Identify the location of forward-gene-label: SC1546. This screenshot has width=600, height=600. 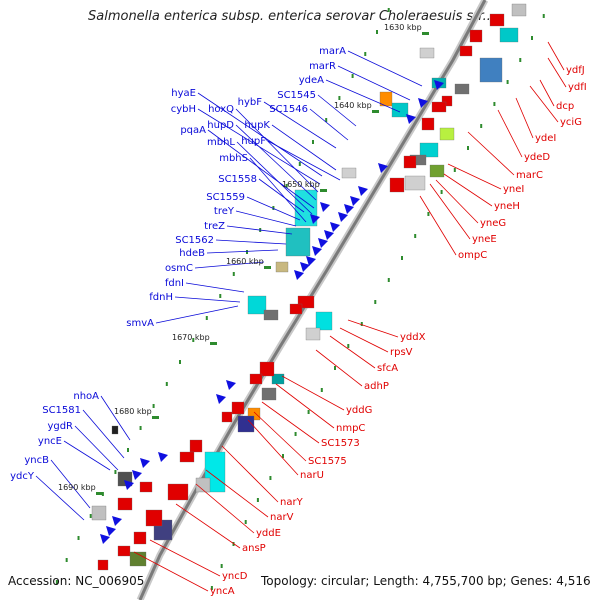
(288, 109).